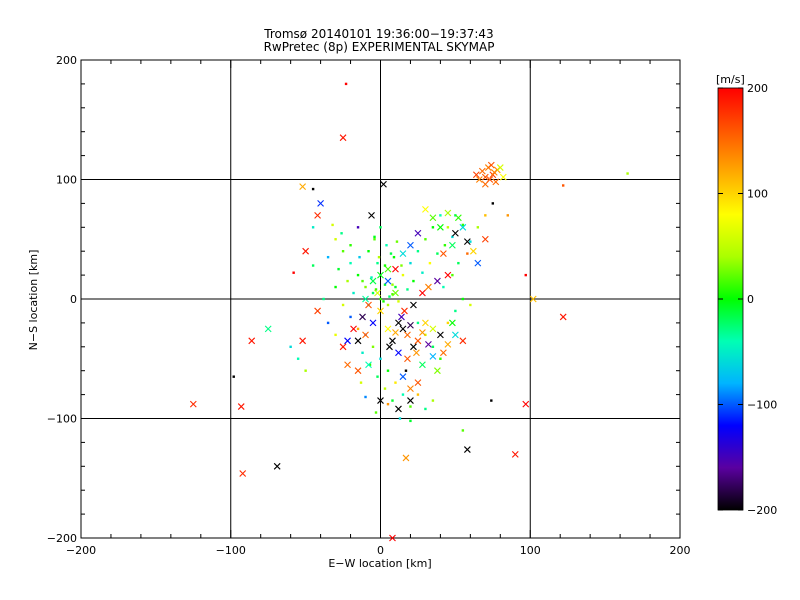 The image size is (800, 600). Describe the element at coordinates (762, 405) in the screenshot. I see `colorbar-tick-label: −100` at that location.